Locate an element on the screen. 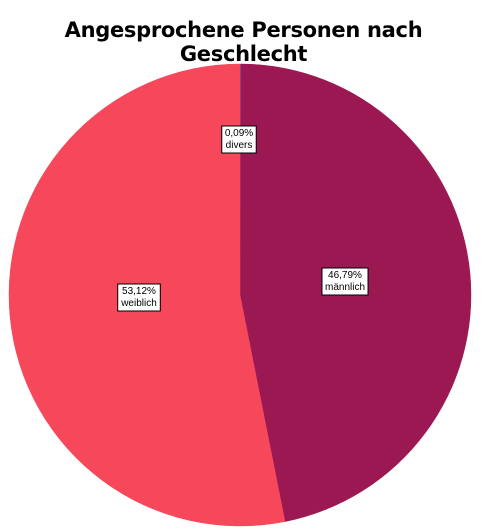 This screenshot has height=532, width=487. slice-category-label: divers is located at coordinates (239, 145).